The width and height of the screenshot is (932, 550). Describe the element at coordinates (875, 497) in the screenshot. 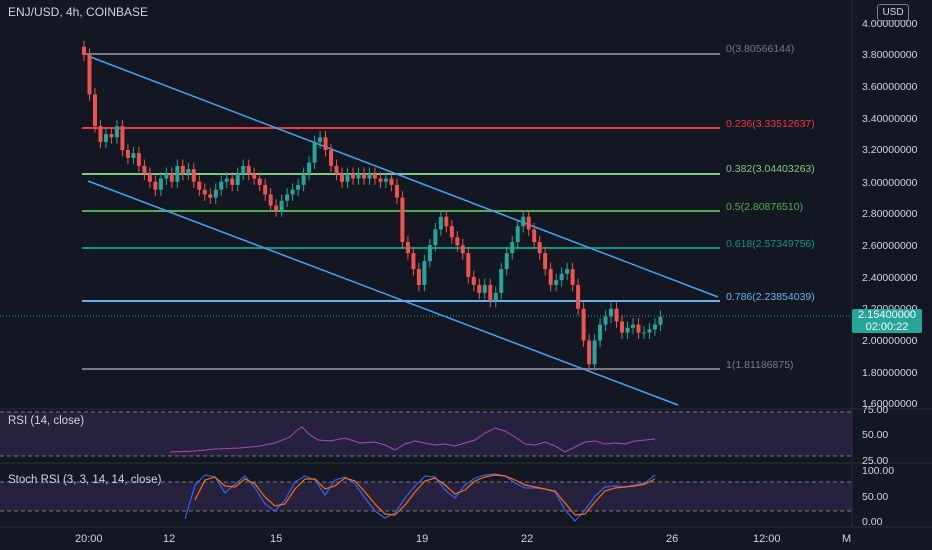

I see `stoch-tick: 50.00` at that location.